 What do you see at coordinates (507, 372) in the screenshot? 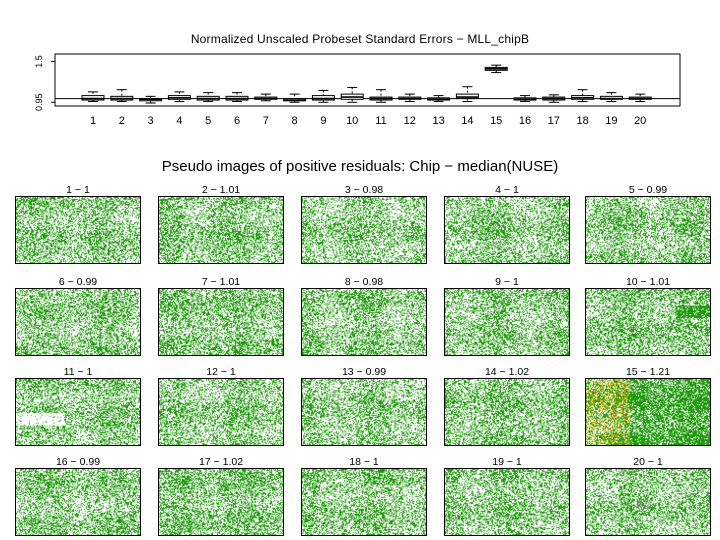
I see `pseudo-image-label: 14 − 1.02` at bounding box center [507, 372].